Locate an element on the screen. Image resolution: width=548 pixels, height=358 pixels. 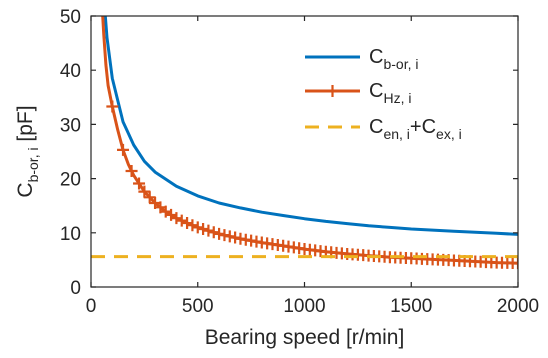
y-axis-title: Cb-or, i [pF] is located at coordinates (27, 151).